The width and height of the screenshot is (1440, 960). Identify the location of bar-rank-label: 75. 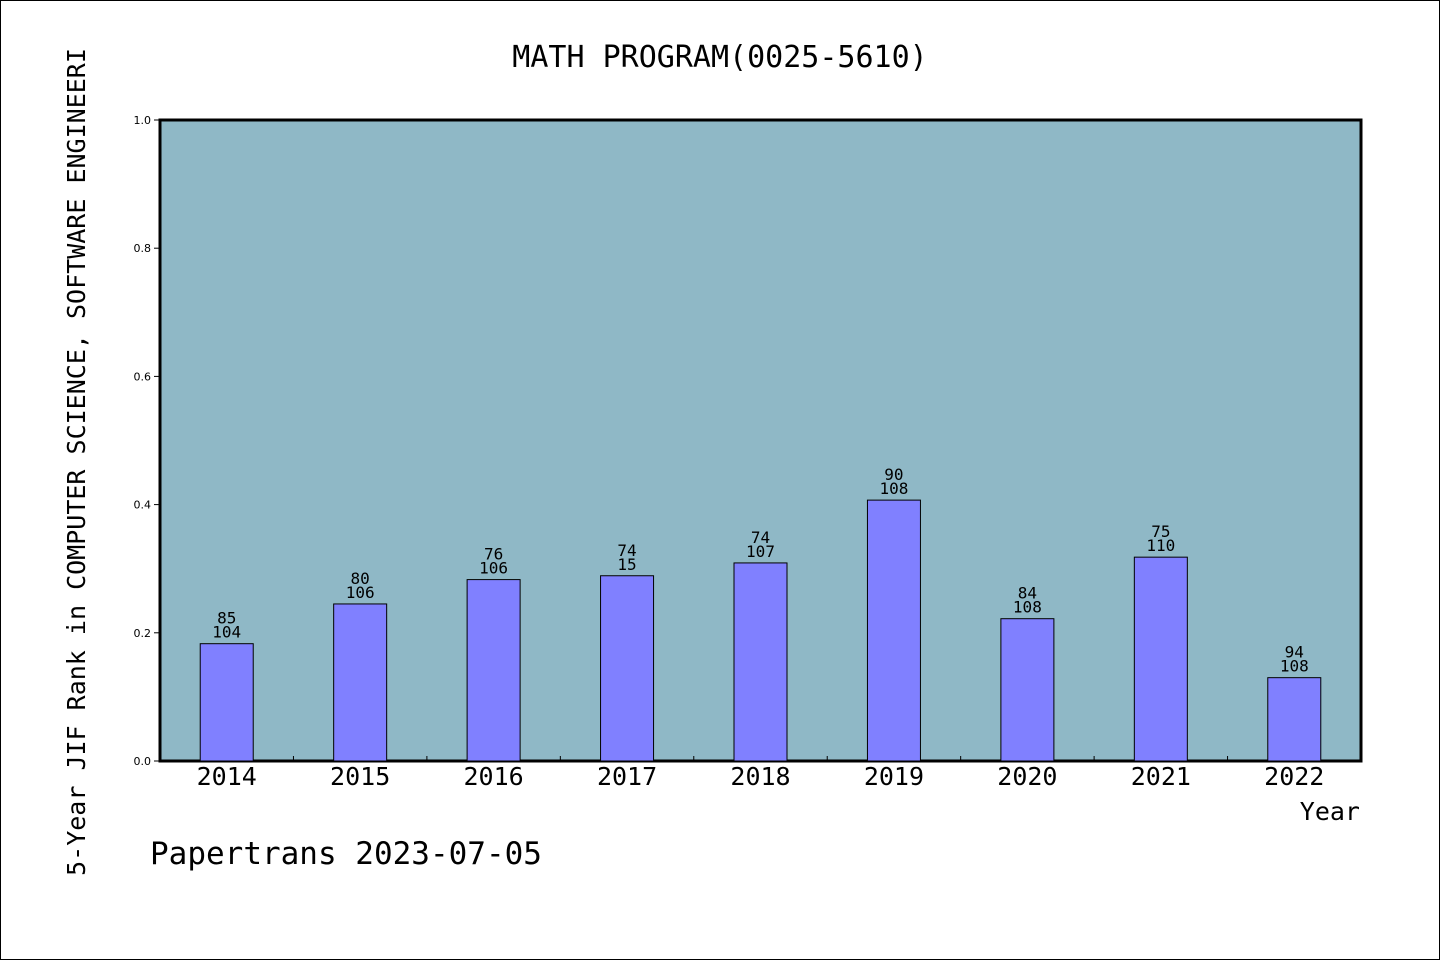
(1160, 531).